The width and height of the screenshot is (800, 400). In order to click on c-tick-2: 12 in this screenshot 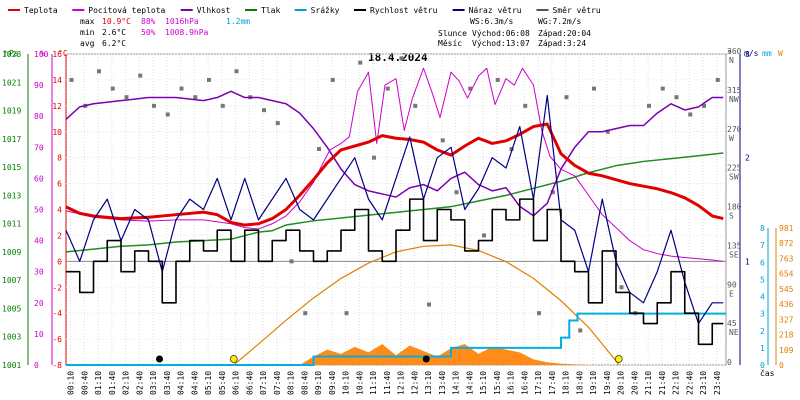, I will do `click(57, 106)`.